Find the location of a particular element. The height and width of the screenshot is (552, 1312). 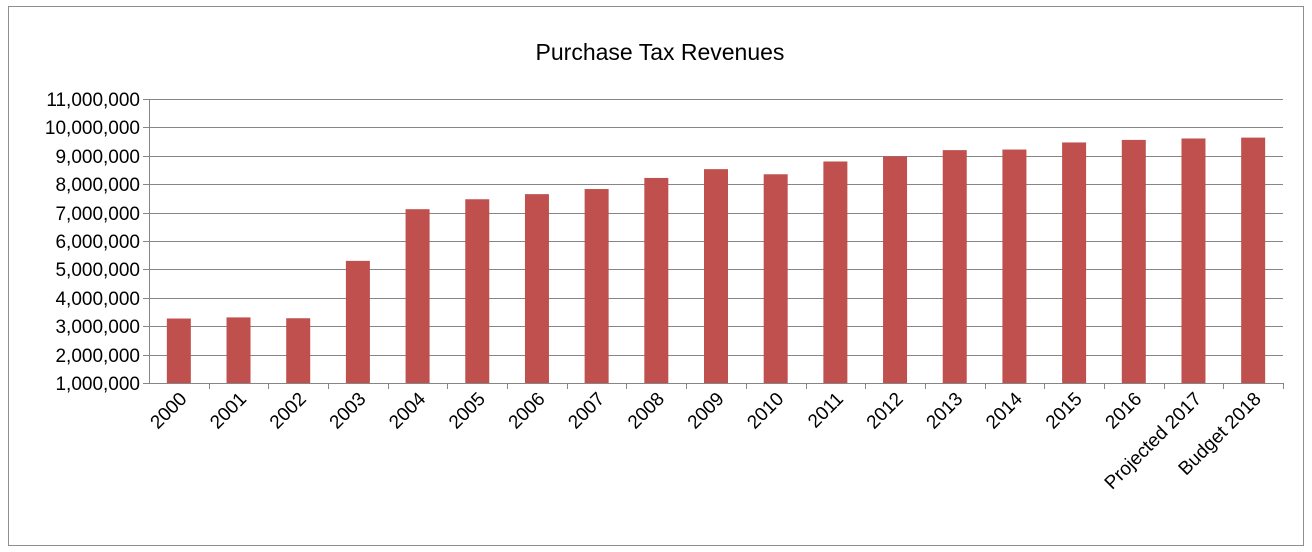

y-tick-label: 7,000,000 is located at coordinates (97, 214).